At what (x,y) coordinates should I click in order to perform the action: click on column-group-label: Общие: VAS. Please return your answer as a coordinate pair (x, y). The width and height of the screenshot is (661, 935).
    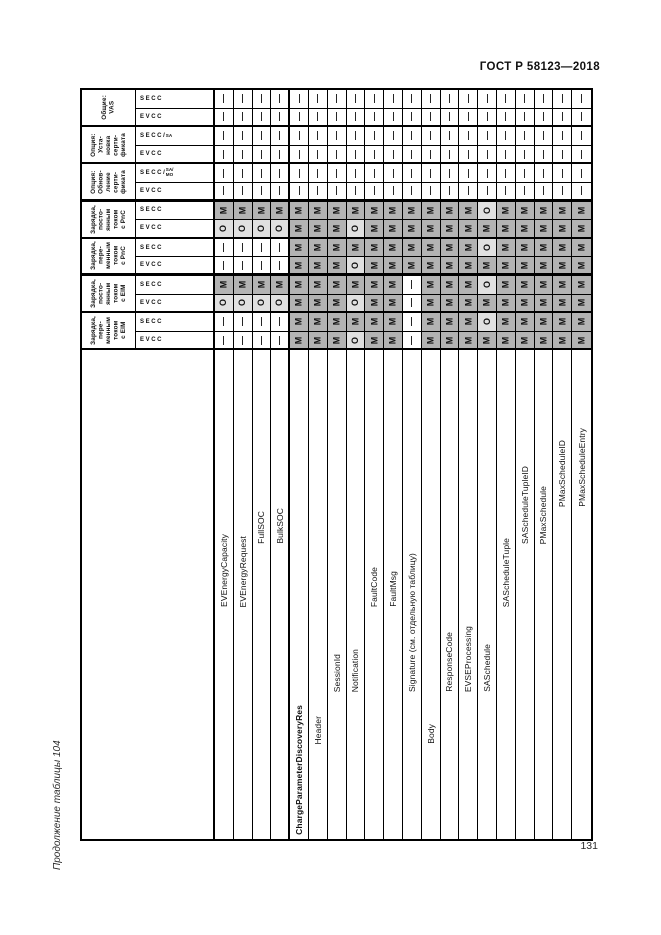
    Looking at the image, I should click on (109, 109).